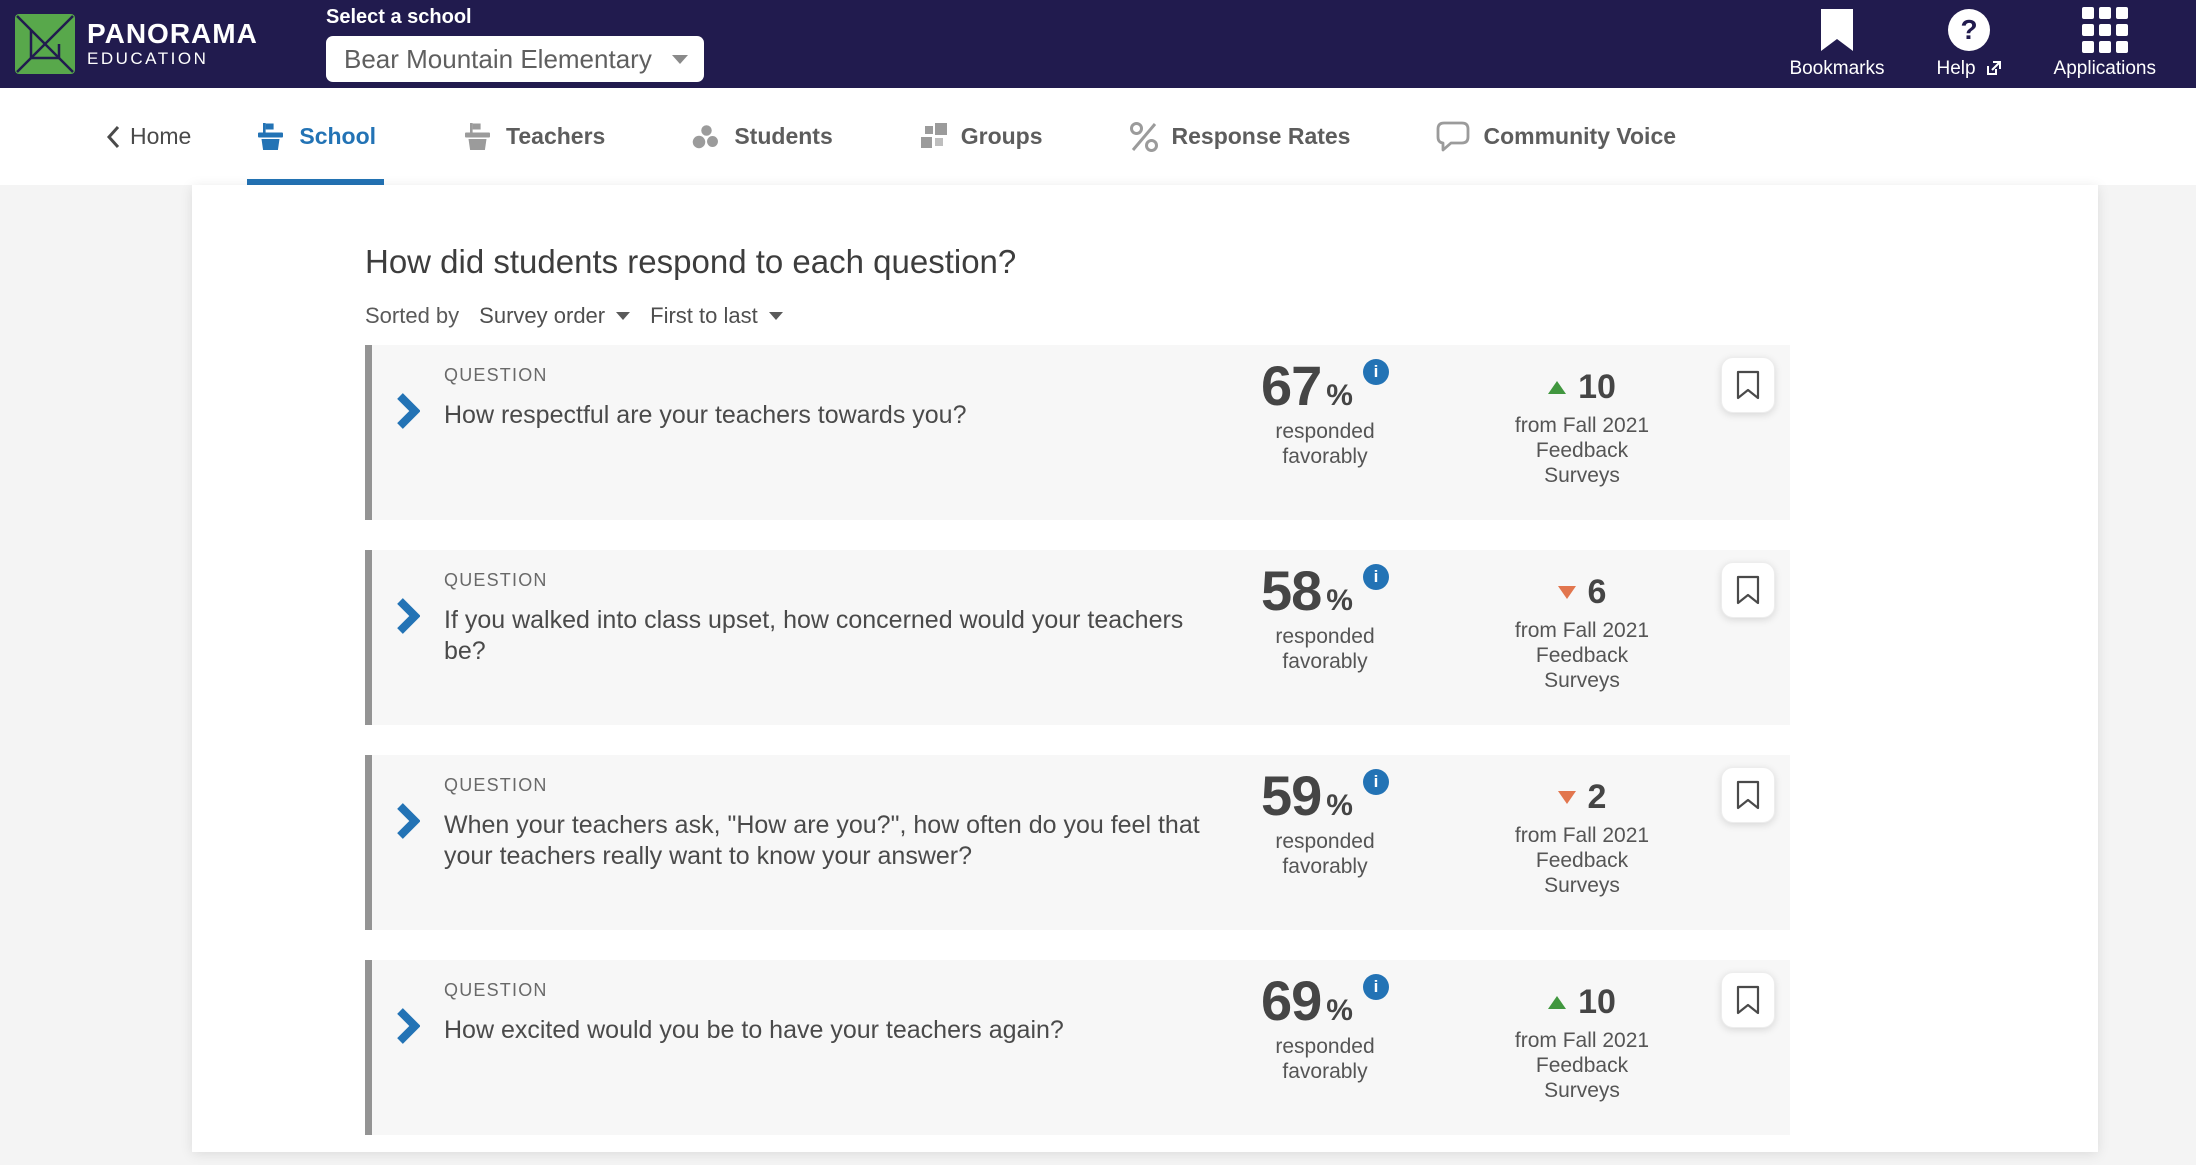 This screenshot has width=2196, height=1165. I want to click on bookmark-ribbon-icon, so click(1836, 29).